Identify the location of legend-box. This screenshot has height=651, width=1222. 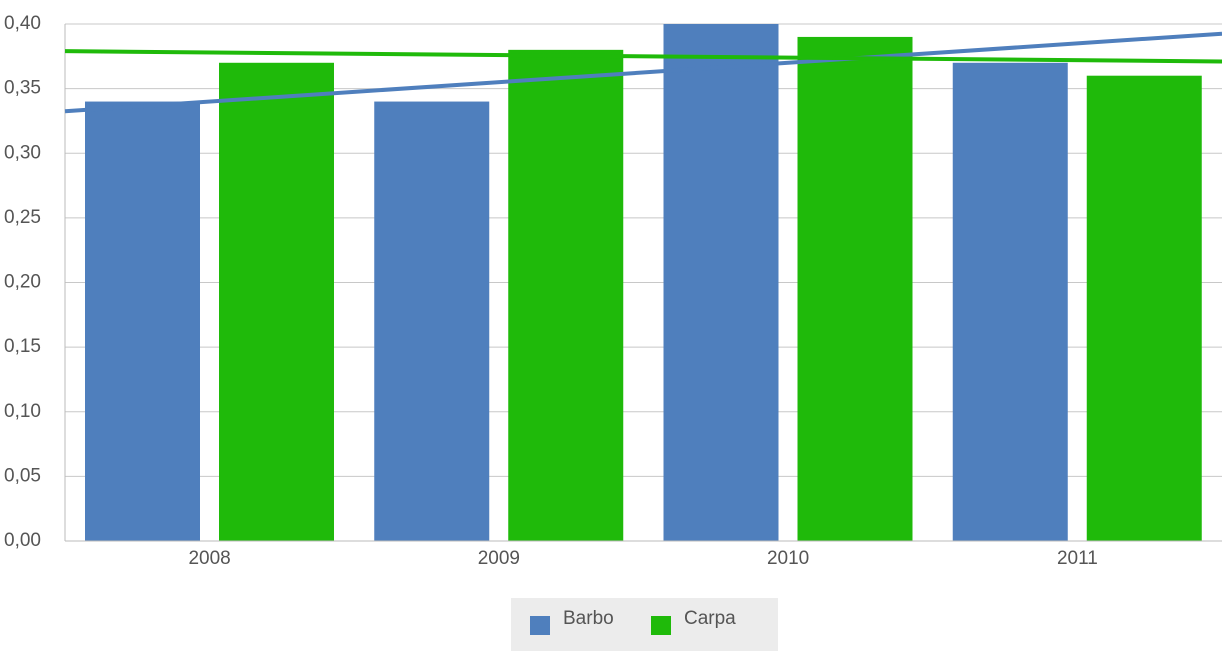
(644, 624).